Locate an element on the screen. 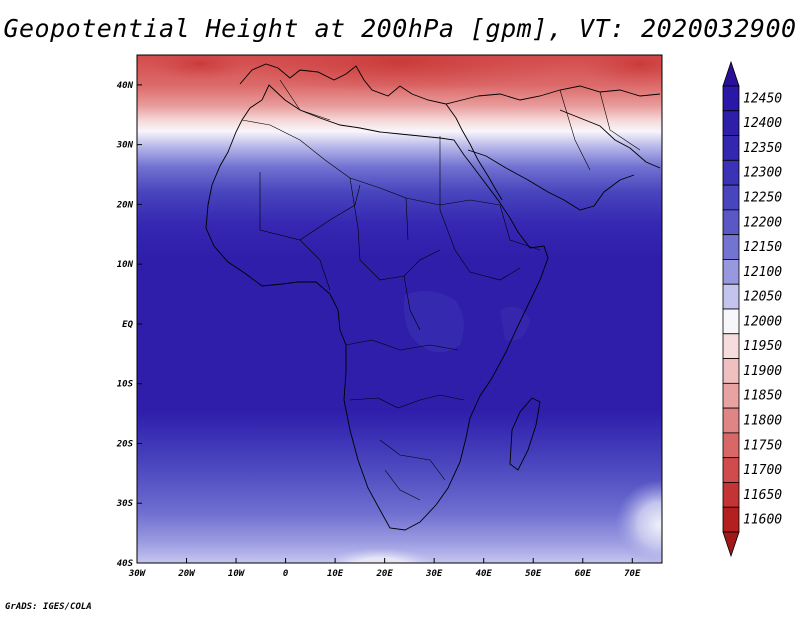 Image resolution: width=800 pixels, height=618 pixels. x-tick-label: 10E is located at coordinates (335, 574).